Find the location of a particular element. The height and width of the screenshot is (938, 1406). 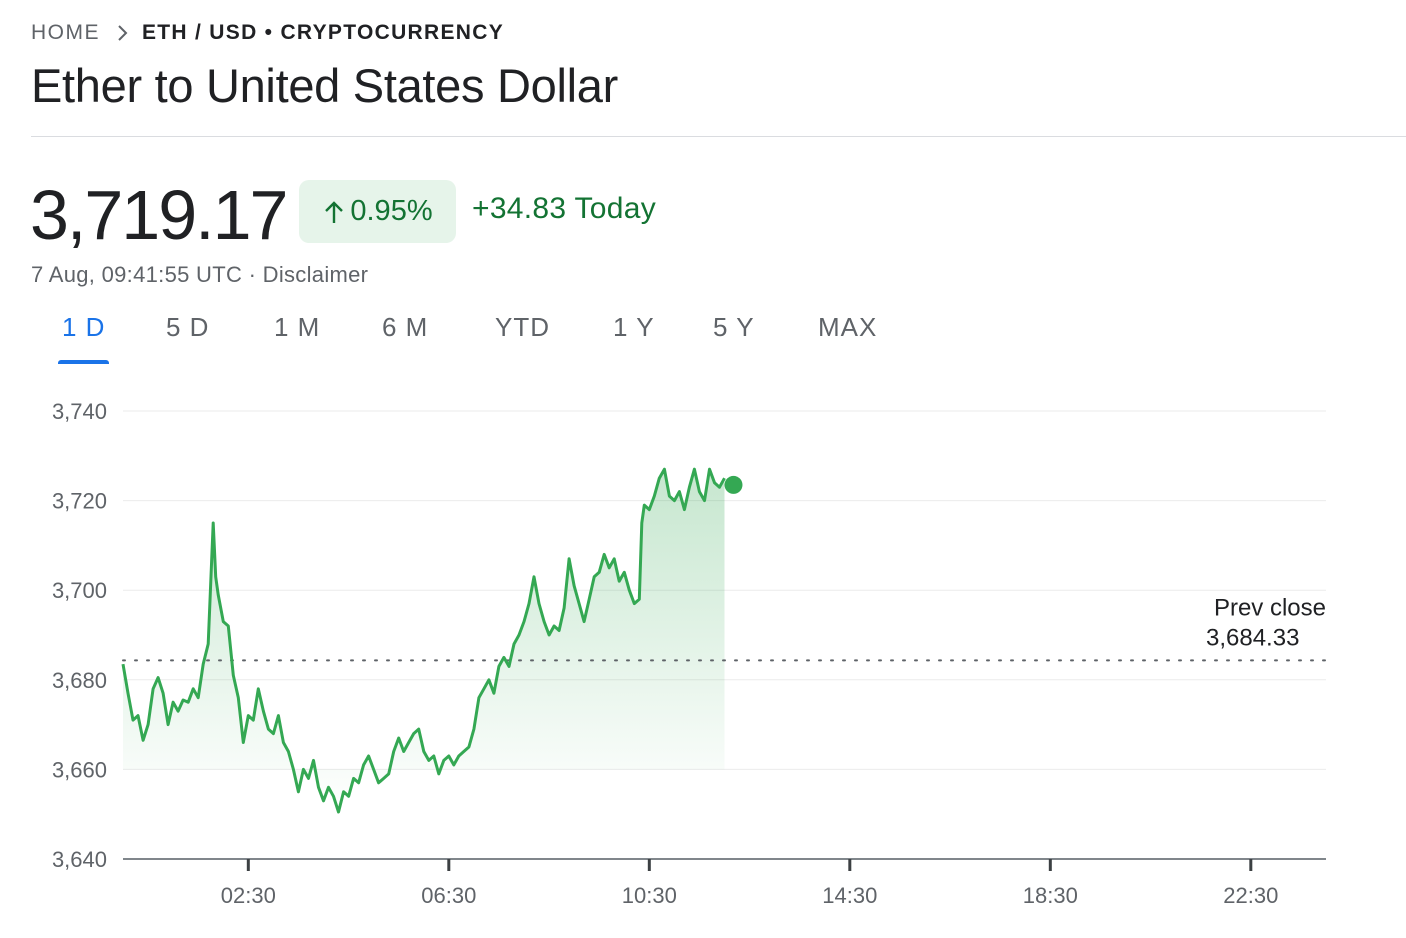

breadcrumb: HOME ETH / USD • CRYPTOCURRENCY is located at coordinates (267, 33).